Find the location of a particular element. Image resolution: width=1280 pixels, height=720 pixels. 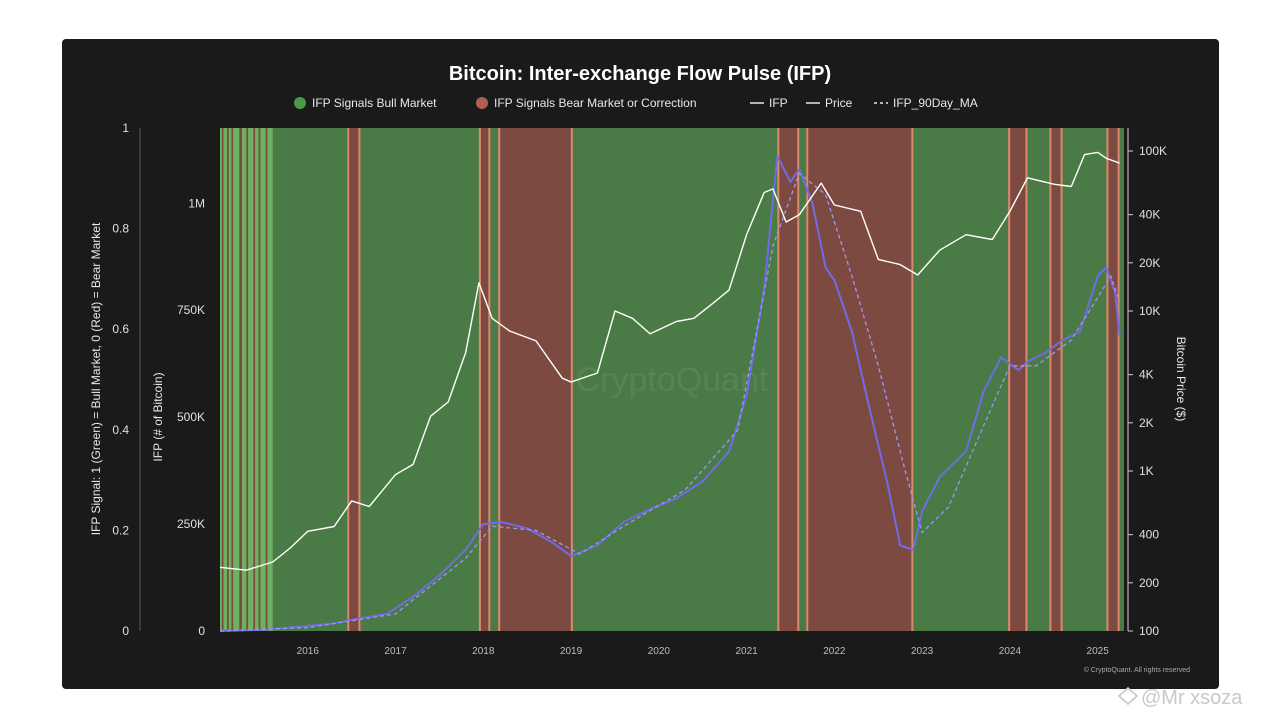

ifp-tick-label: 250K is located at coordinates (191, 524).